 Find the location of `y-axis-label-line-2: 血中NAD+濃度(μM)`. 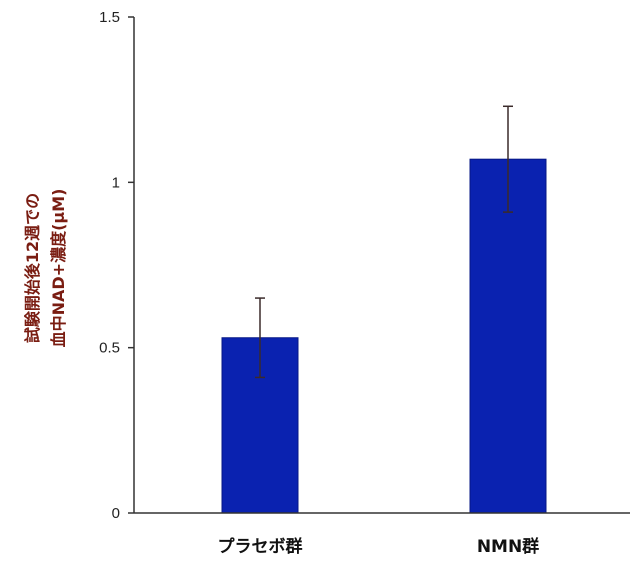

y-axis-label-line-2: 血中NAD+濃度(μM) is located at coordinates (58, 268).